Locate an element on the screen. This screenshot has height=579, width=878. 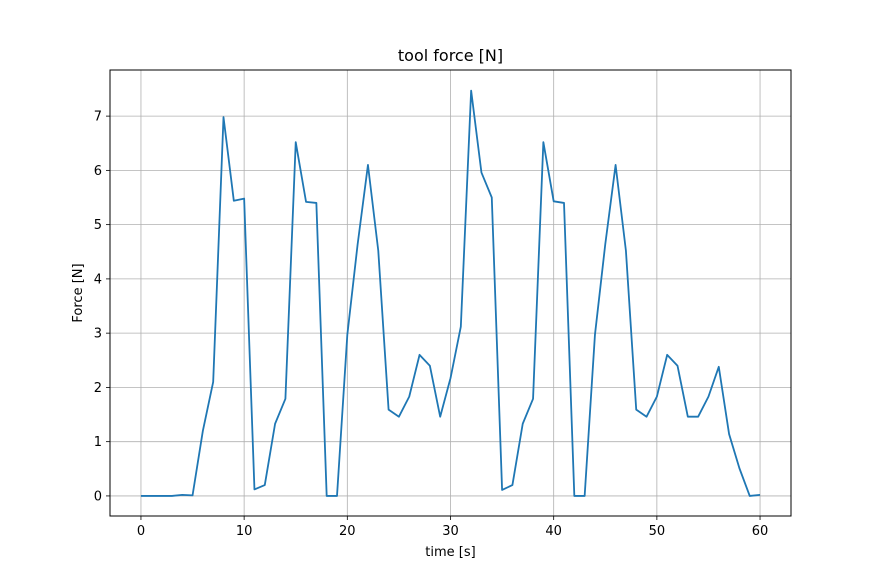
x-tick-label: 10 is located at coordinates (244, 531).